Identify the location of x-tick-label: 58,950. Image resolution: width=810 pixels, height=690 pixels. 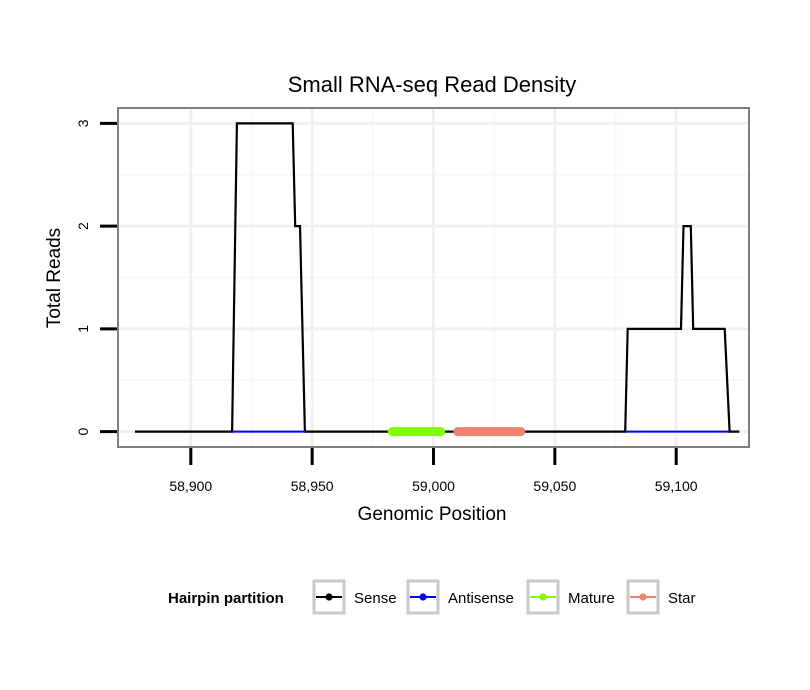
(312, 486).